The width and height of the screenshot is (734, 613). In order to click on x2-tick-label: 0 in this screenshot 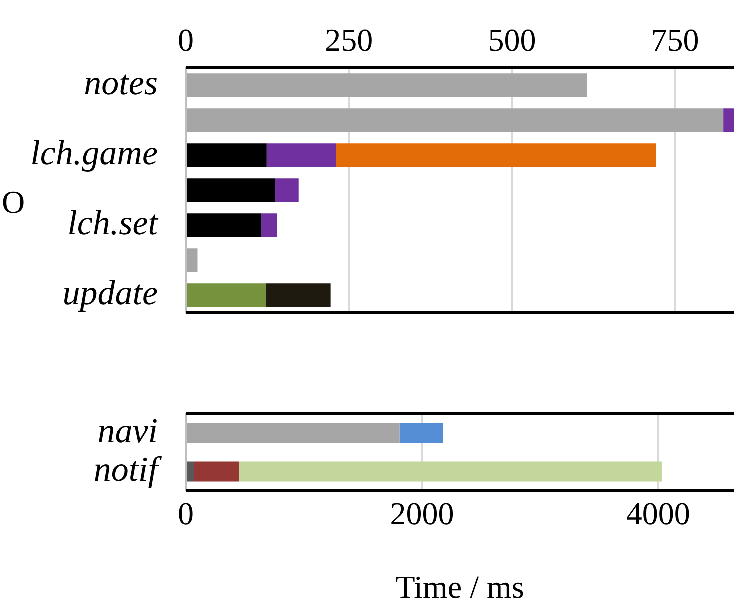, I will do `click(186, 40)`.